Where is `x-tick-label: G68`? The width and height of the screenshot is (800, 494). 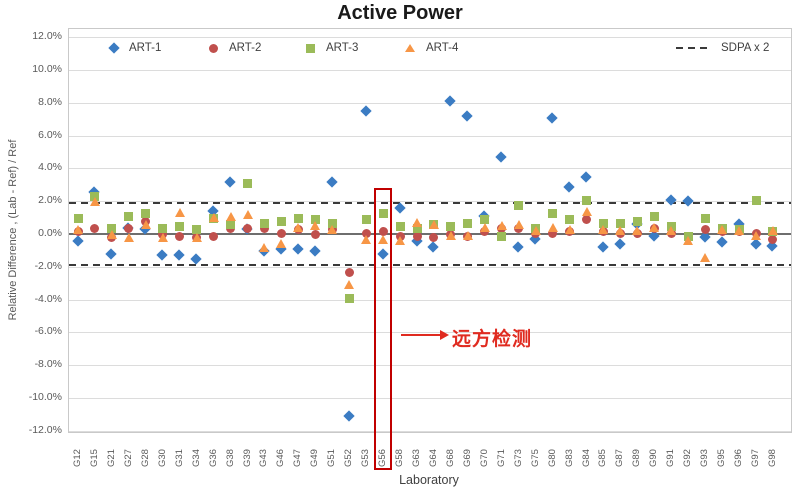 x-tick-label: G68 is located at coordinates (450, 458).